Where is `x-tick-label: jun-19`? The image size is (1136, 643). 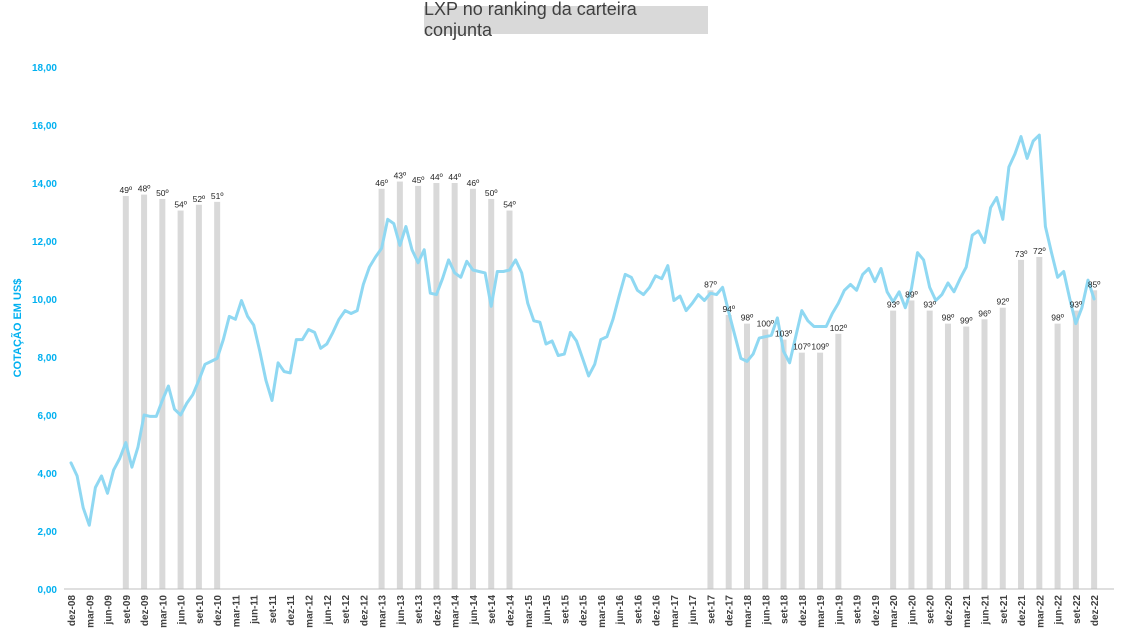
x-tick-label: jun-19 is located at coordinates (839, 610).